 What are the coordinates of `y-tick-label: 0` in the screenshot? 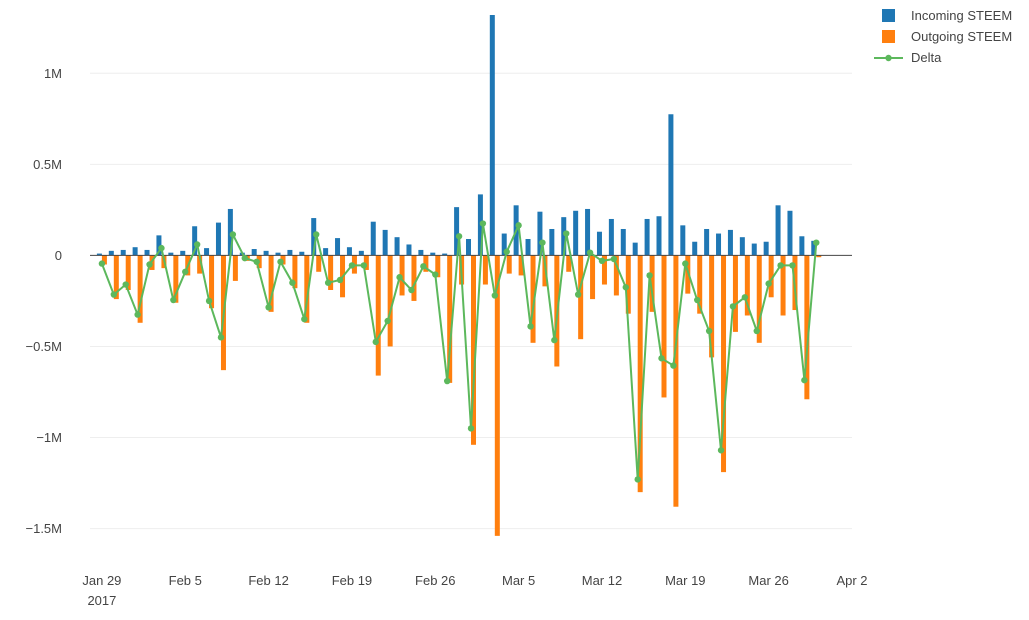 It's located at (58, 255).